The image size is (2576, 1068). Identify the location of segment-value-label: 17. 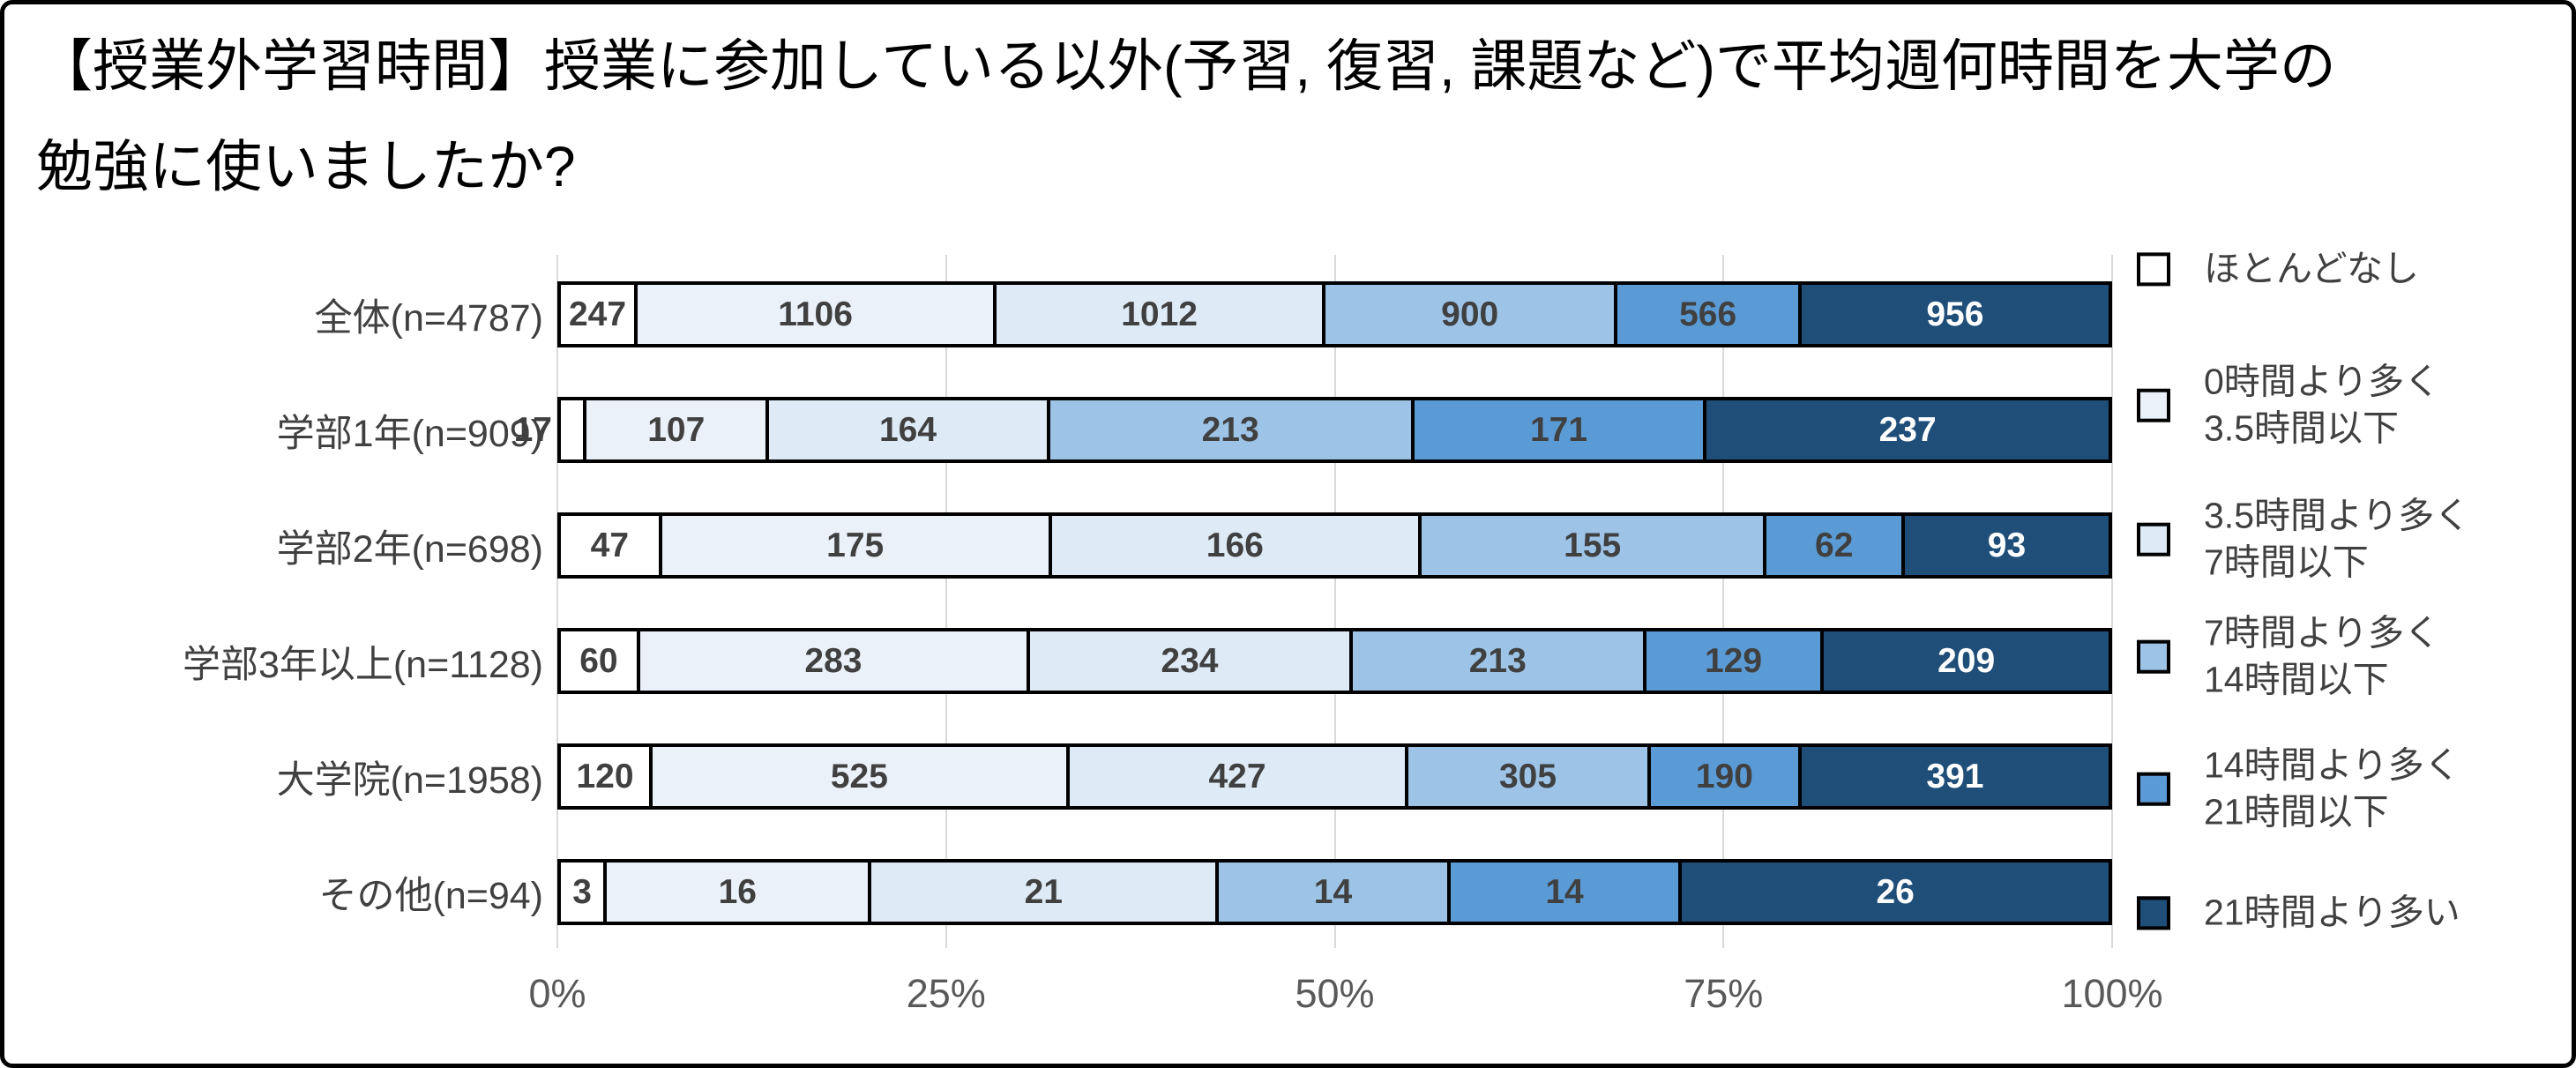
(532, 429).